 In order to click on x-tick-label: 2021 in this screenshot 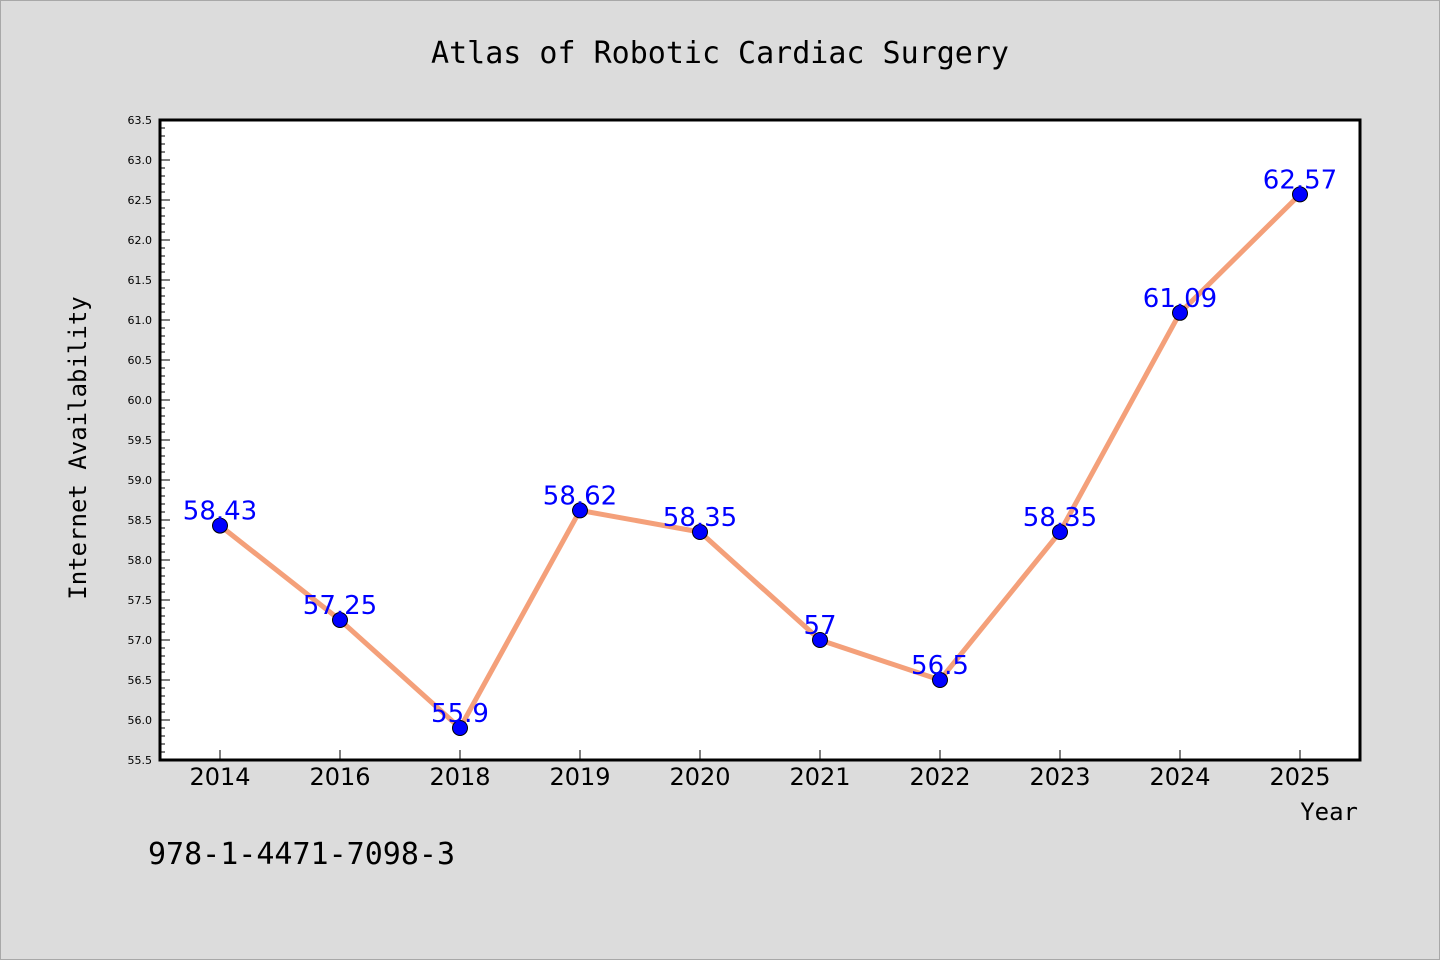, I will do `click(819, 777)`.